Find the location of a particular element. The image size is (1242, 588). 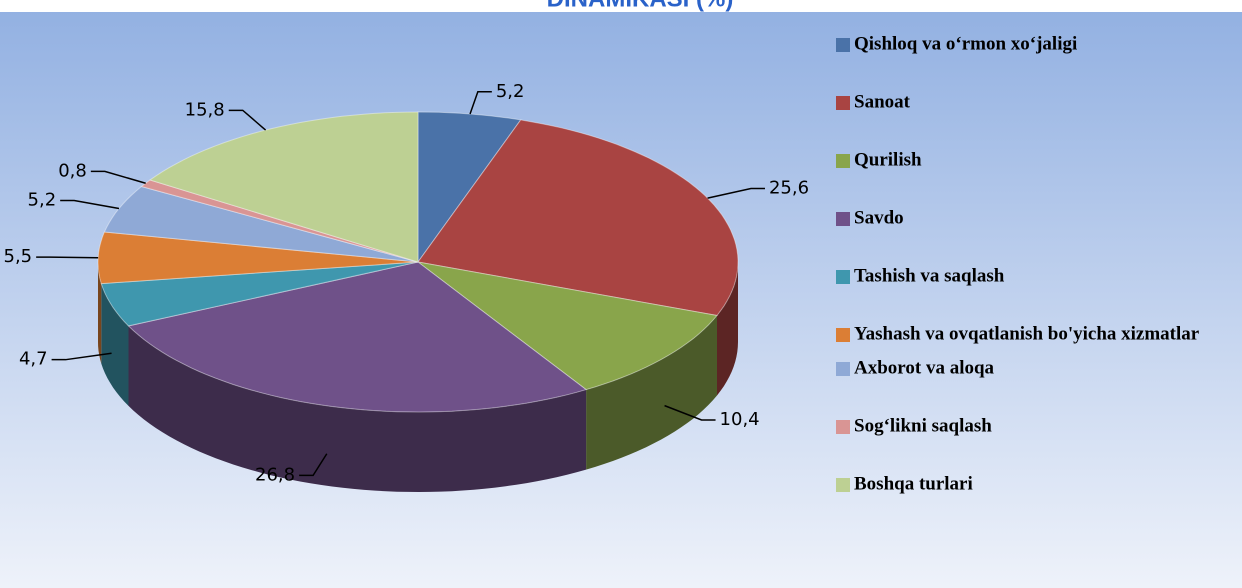

legend-label: Tashish va saqlash is located at coordinates (929, 275).